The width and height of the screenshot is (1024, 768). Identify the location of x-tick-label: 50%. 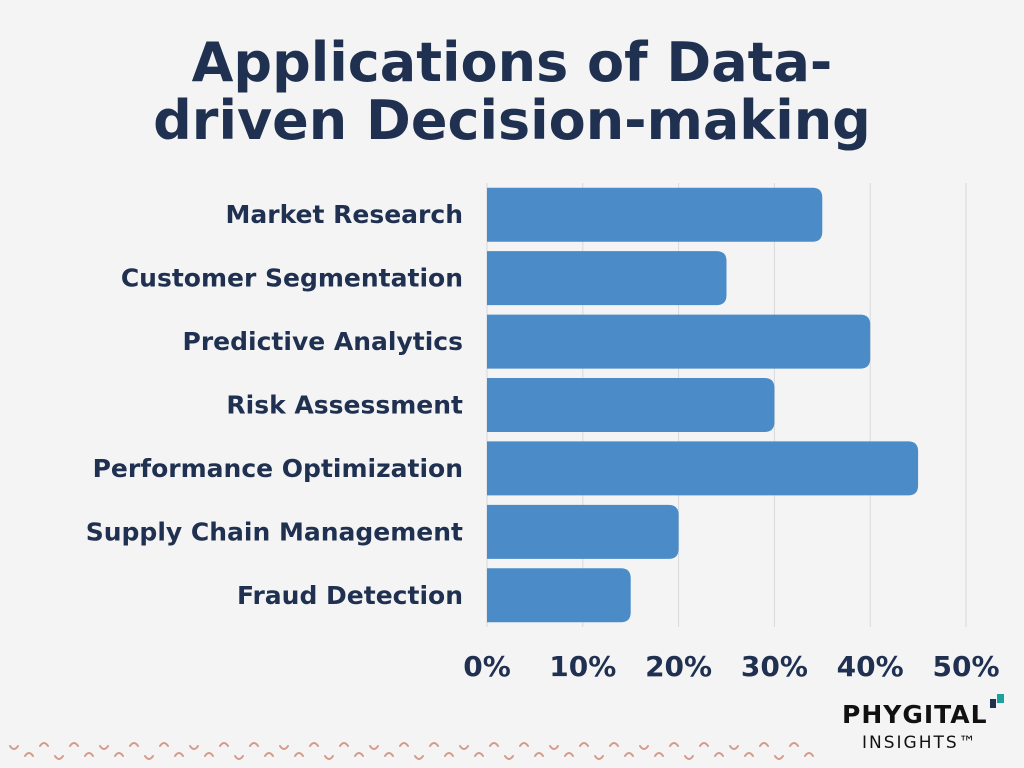
(965, 666).